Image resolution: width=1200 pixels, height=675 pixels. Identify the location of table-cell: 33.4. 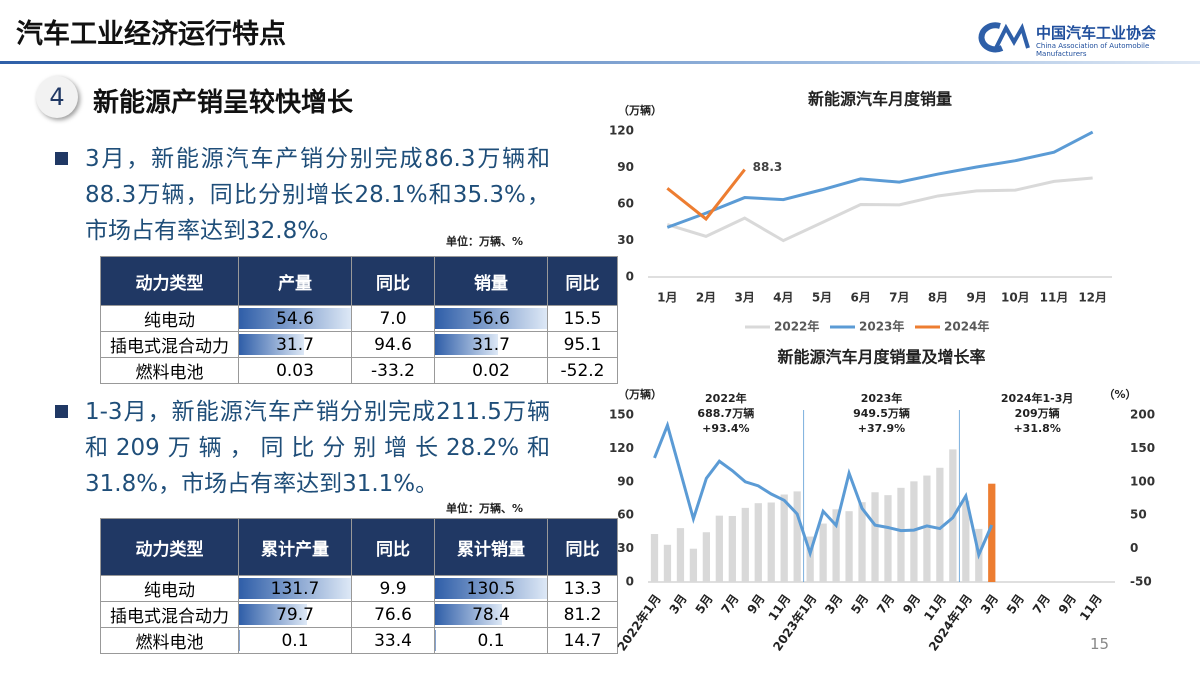
(393, 640).